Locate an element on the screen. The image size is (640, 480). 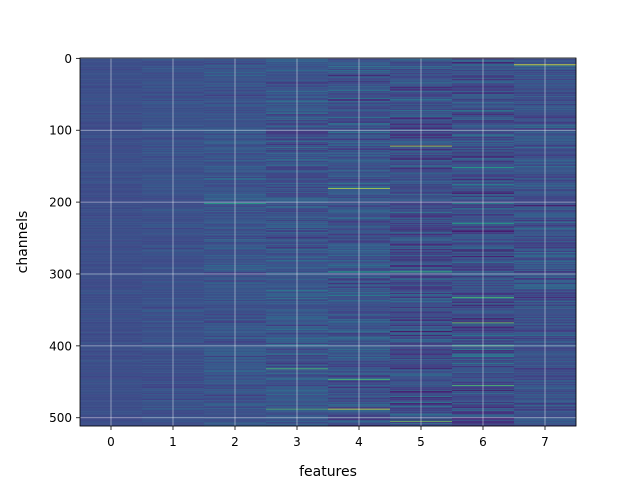
x-tick-label: 2 is located at coordinates (235, 442).